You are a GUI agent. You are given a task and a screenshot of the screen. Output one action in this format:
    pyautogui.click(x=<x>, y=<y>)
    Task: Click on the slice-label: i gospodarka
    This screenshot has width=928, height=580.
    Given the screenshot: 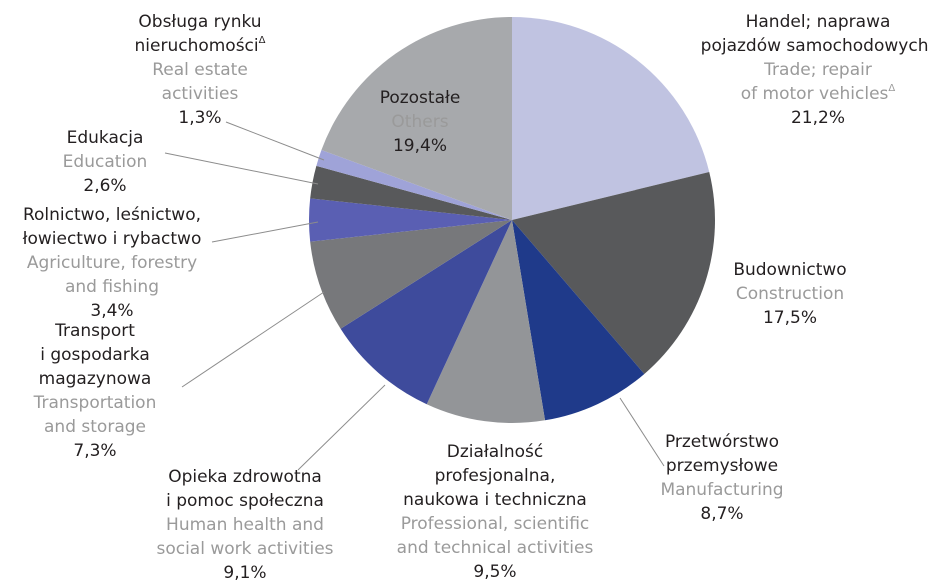 What is the action you would take?
    pyautogui.click(x=95, y=355)
    